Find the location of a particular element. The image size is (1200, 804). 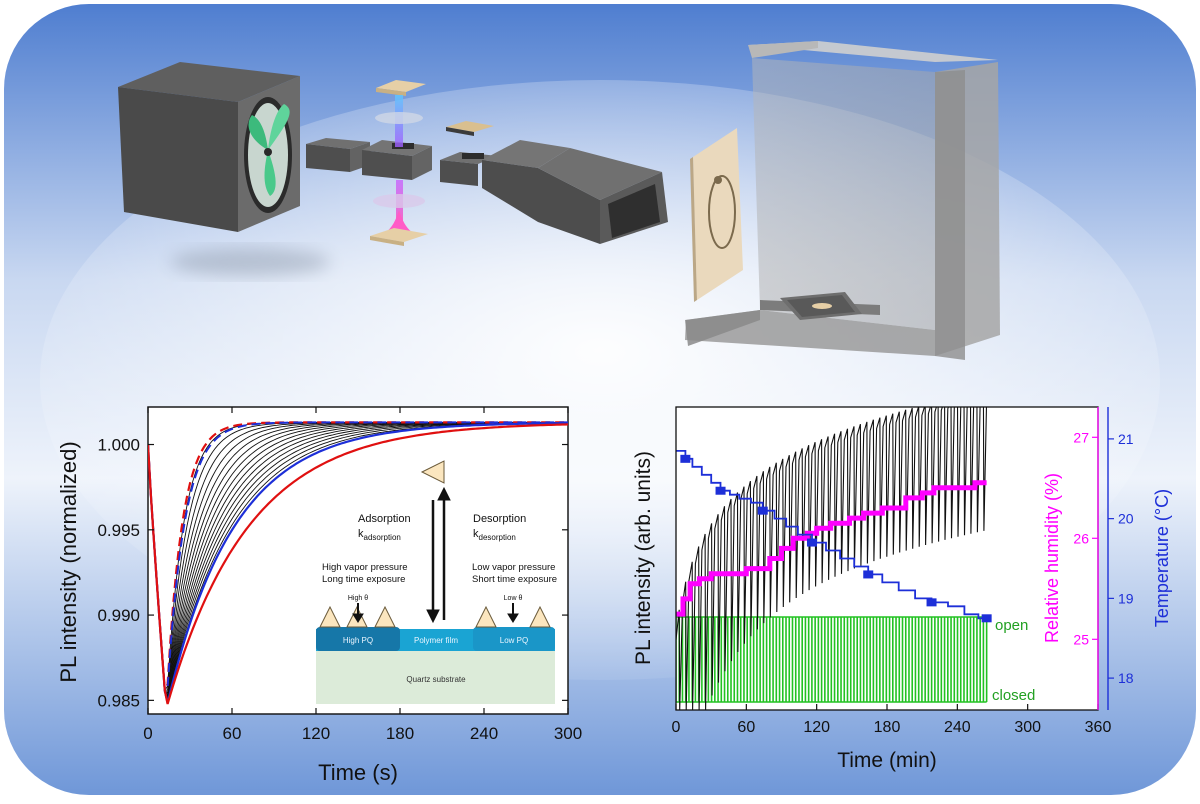

x-axis-label: Time (s) is located at coordinates (358, 772).